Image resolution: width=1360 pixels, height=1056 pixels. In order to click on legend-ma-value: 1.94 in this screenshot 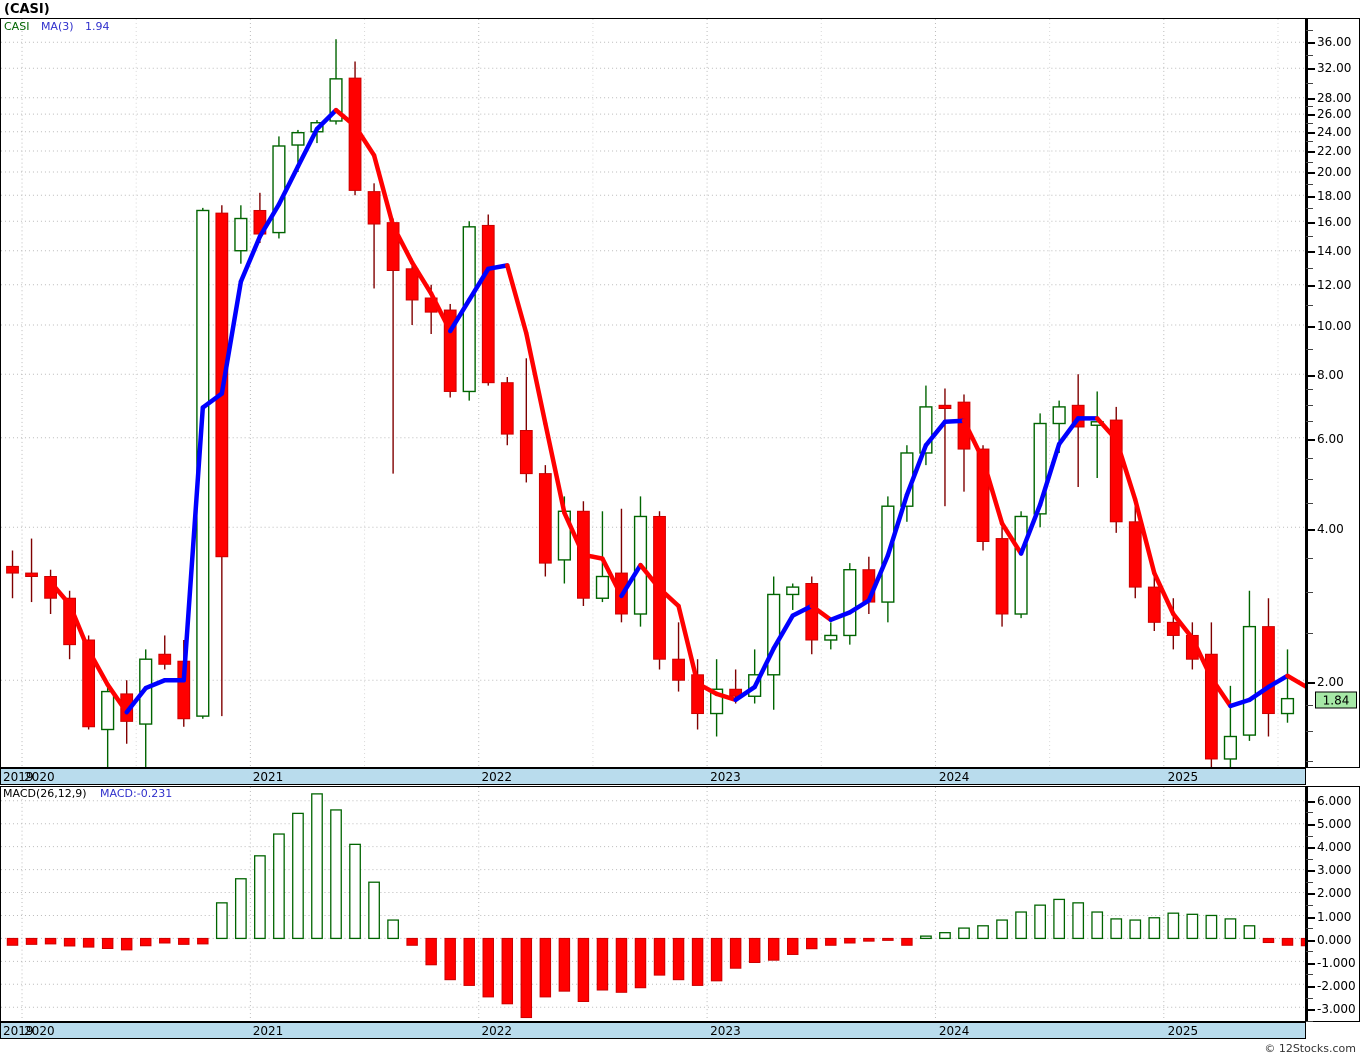, I will do `click(97, 26)`.